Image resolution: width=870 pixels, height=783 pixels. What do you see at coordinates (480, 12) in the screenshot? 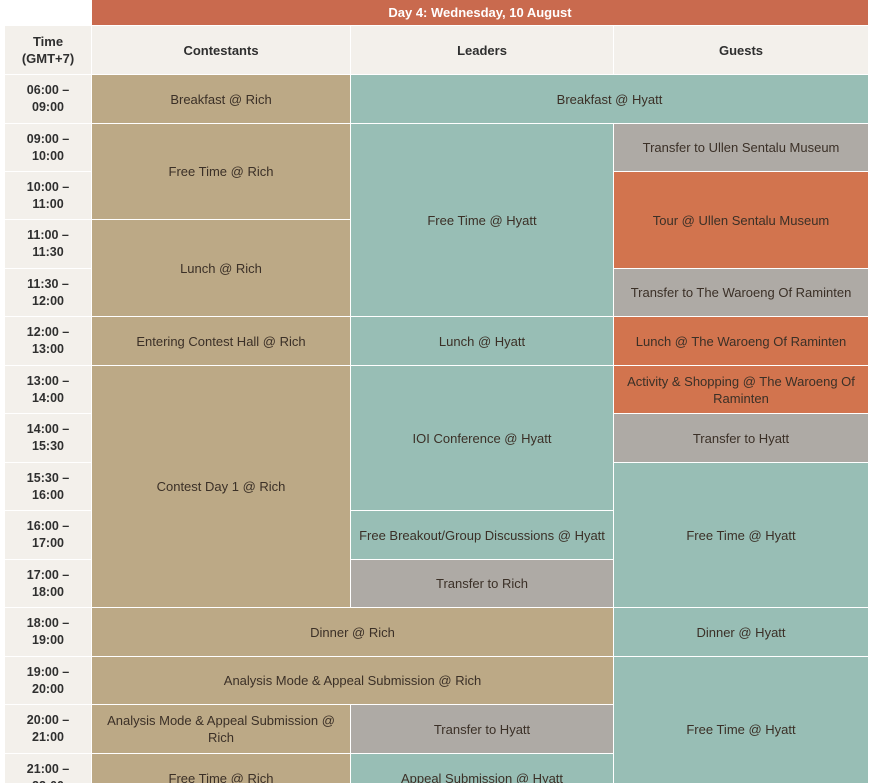
I see `day-title: Day 4: Wednesday, 10 August` at bounding box center [480, 12].